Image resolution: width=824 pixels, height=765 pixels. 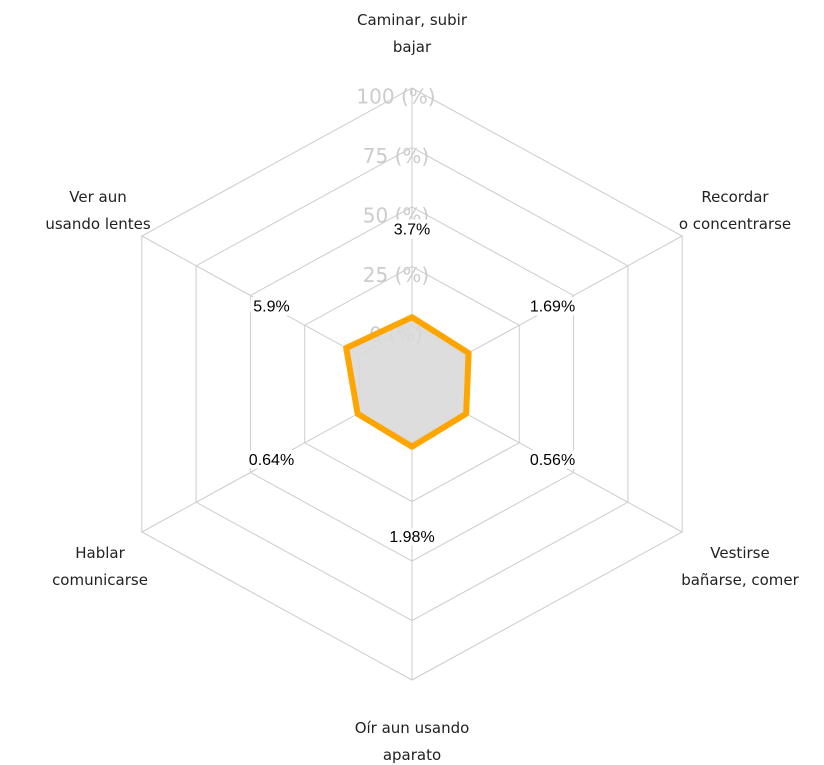 What do you see at coordinates (412, 229) in the screenshot?
I see `value-label: 3.7%` at bounding box center [412, 229].